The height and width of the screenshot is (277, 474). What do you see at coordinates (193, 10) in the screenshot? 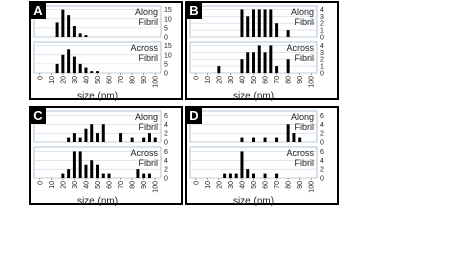
I see `panel-label: B` at bounding box center [193, 10].